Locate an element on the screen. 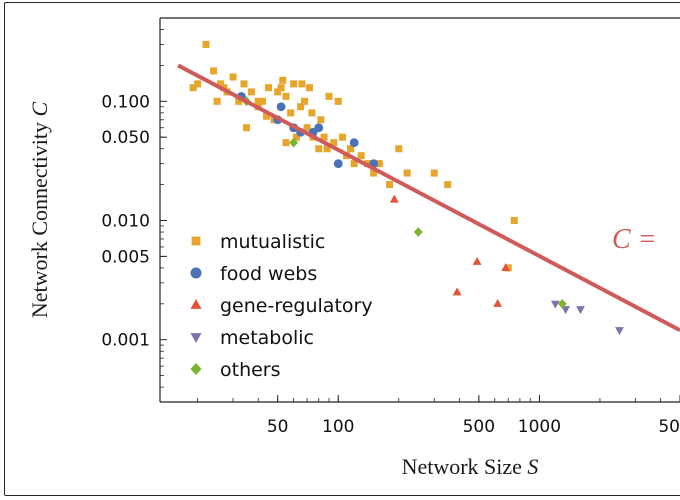 The height and width of the screenshot is (500, 680). x-axis: 50 100 500 1000 5000 is located at coordinates (438, 416).